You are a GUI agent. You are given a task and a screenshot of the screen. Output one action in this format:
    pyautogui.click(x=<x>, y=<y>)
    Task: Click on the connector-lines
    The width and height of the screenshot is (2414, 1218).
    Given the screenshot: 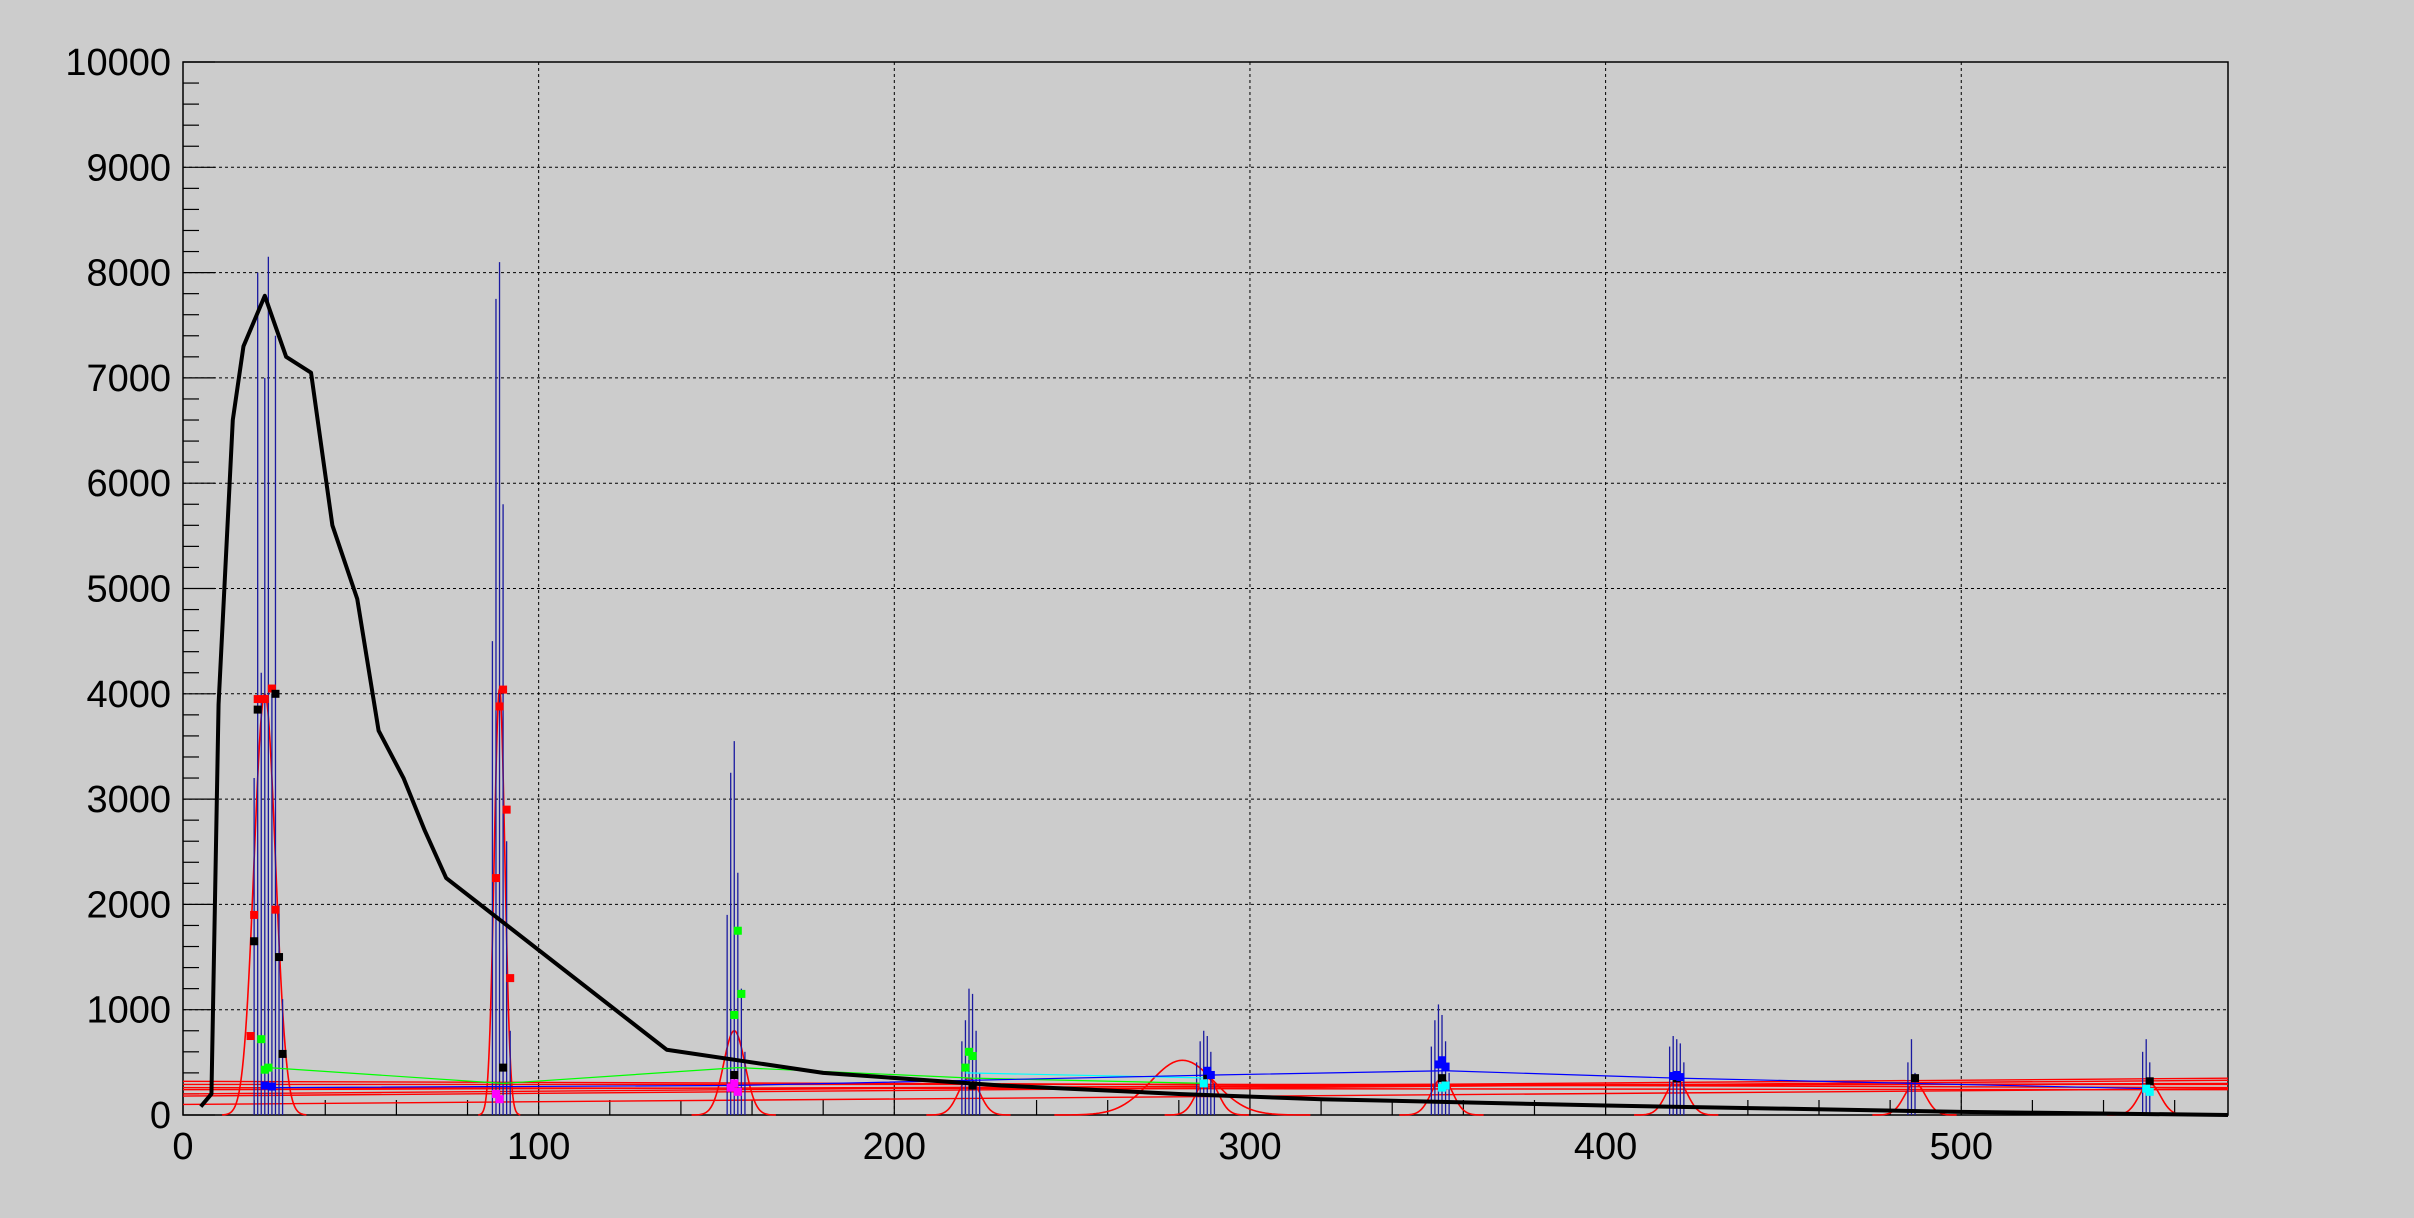 What is the action you would take?
    pyautogui.click(x=1209, y=1078)
    